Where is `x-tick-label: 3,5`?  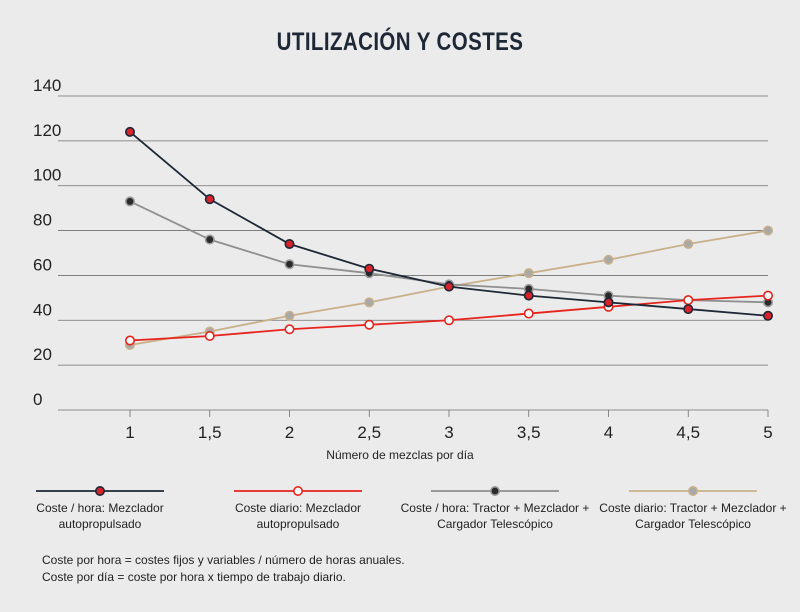 x-tick-label: 3,5 is located at coordinates (529, 432).